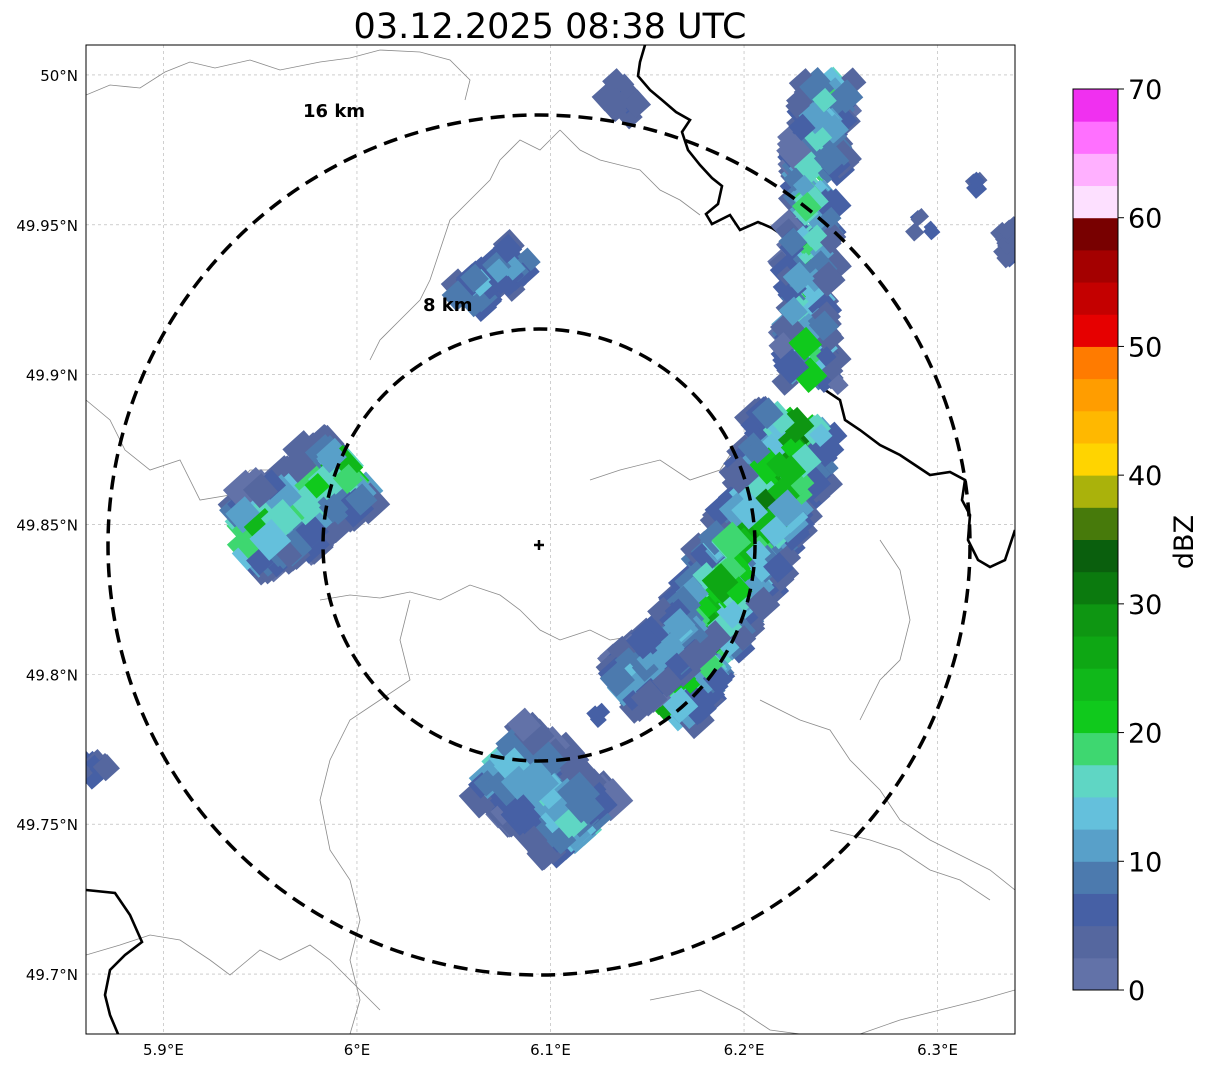  Describe the element at coordinates (448, 305) in the screenshot. I see `range-label-8km: 8 km` at that location.